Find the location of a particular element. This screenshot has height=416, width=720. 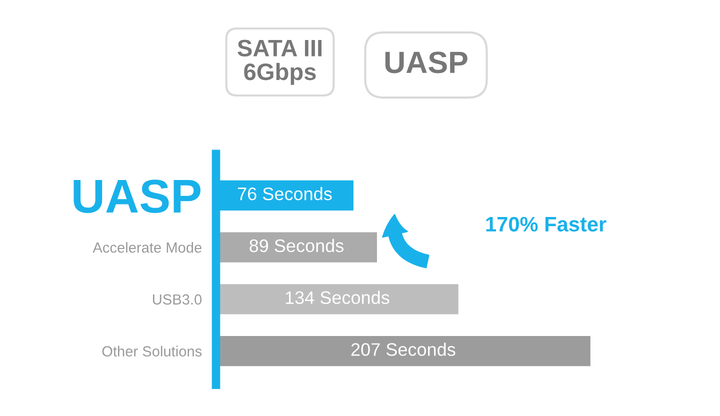

y-tick-label: USB3.0 is located at coordinates (177, 299).